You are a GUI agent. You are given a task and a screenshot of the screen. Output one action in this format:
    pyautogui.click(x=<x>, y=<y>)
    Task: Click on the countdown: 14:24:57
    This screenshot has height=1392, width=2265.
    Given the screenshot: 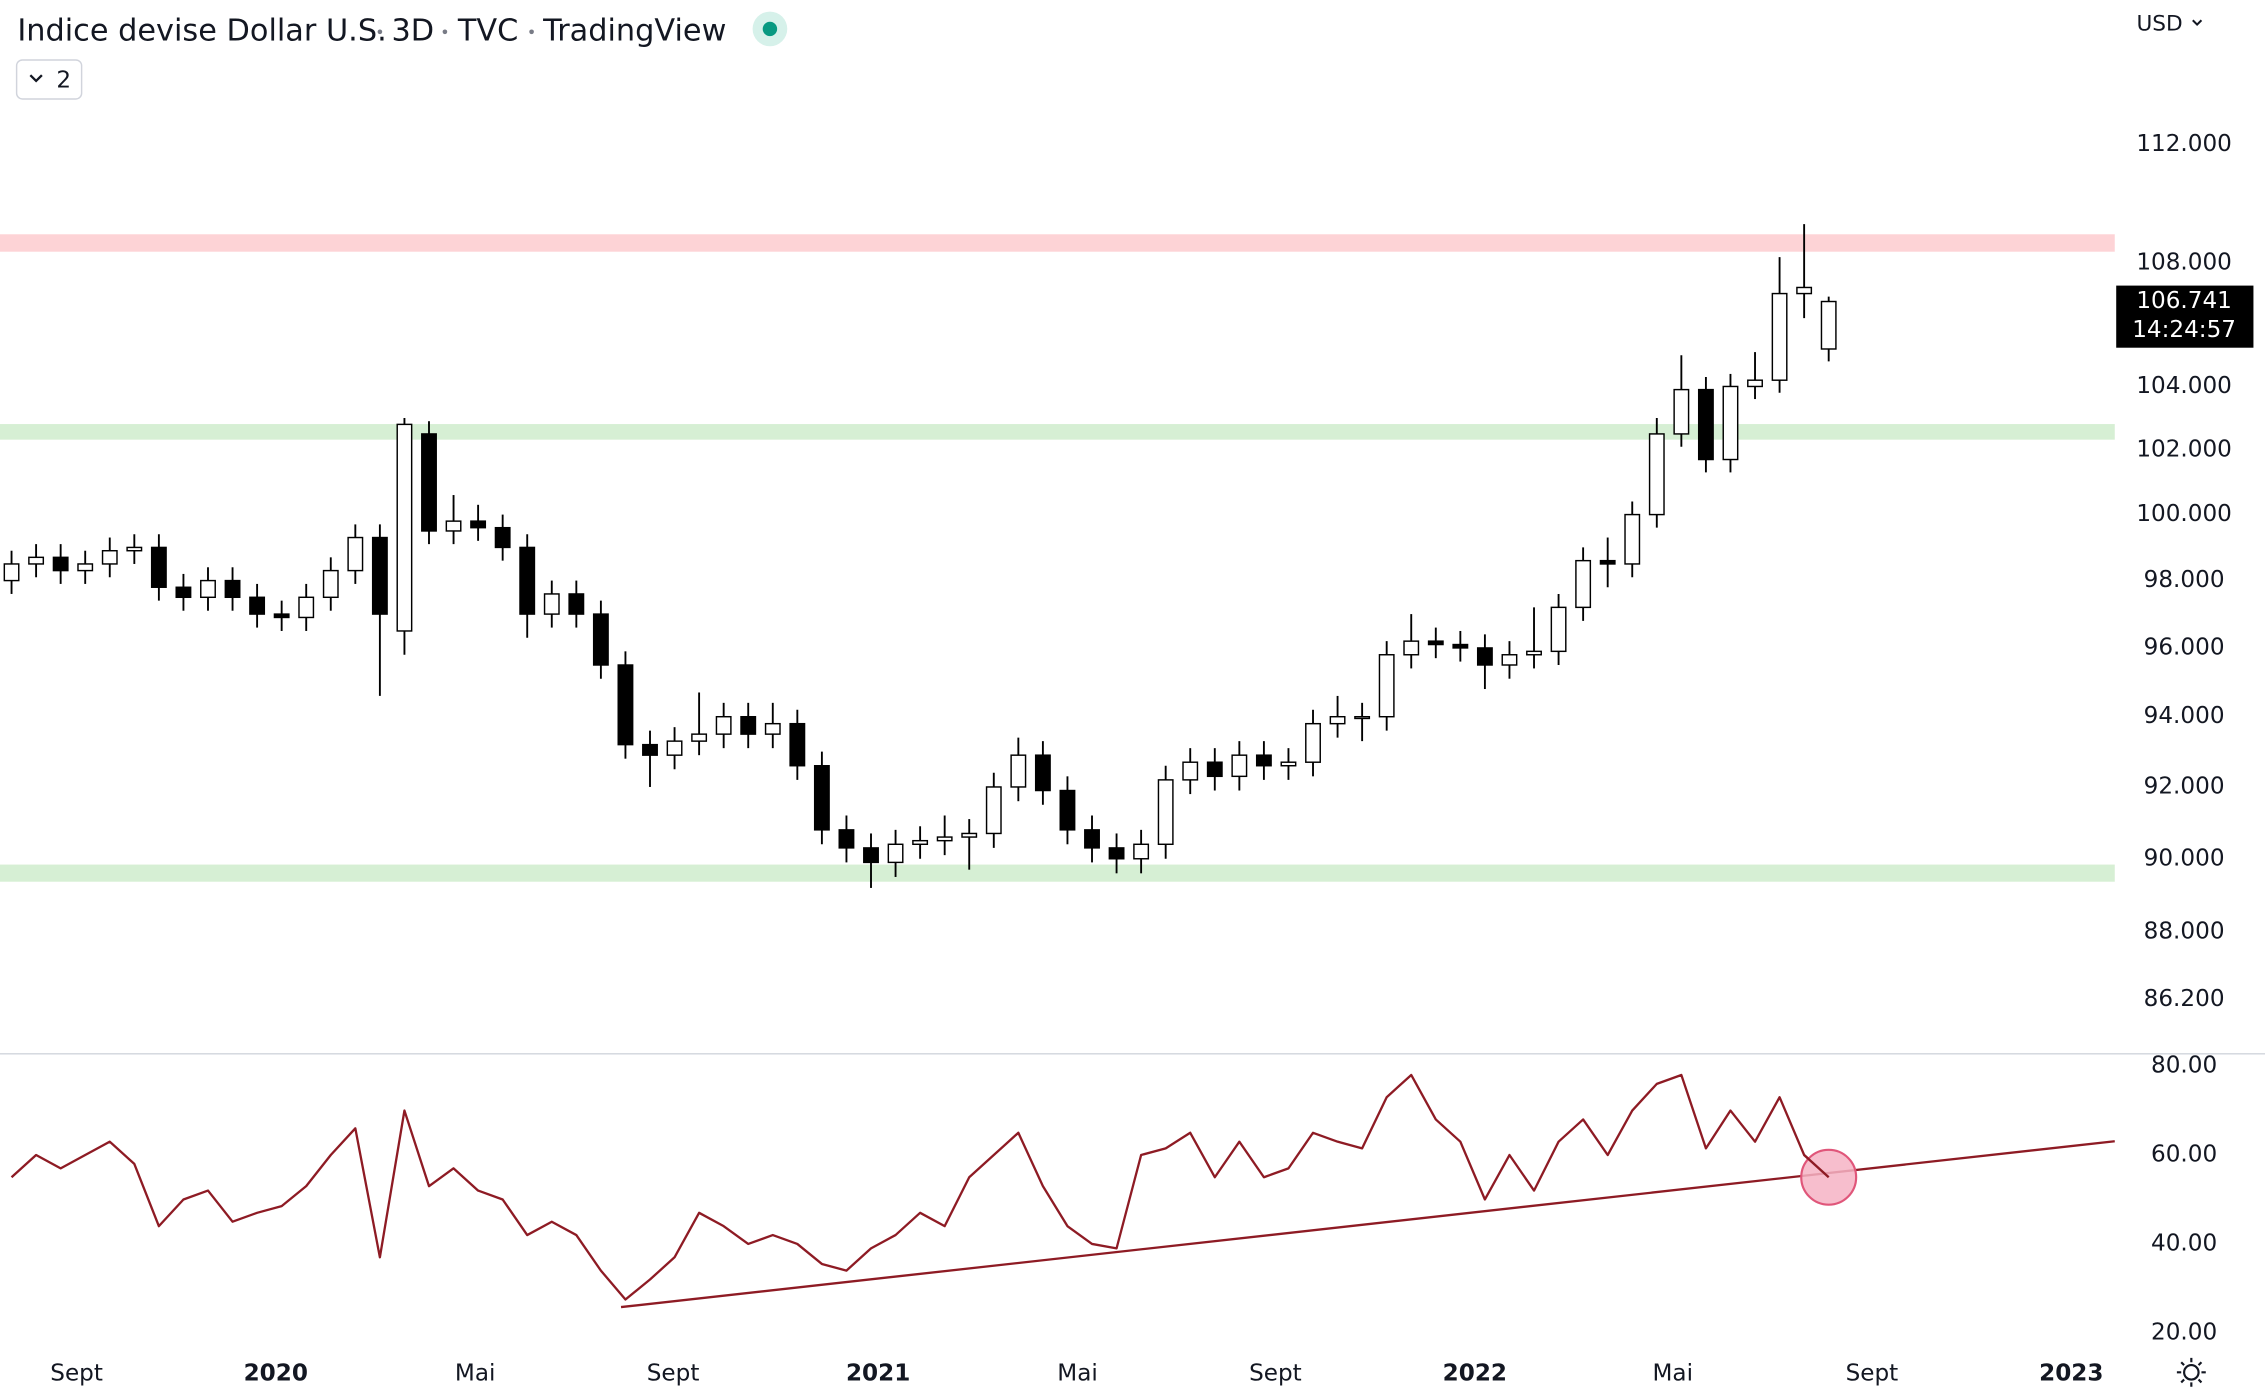 What is the action you would take?
    pyautogui.click(x=2184, y=330)
    